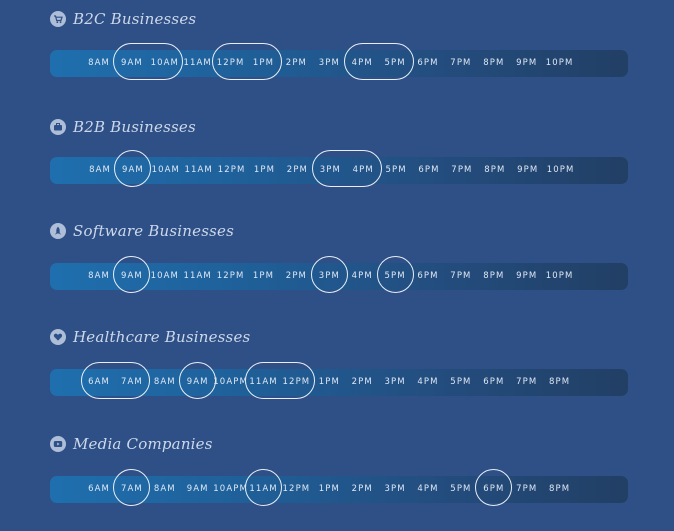  Describe the element at coordinates (134, 127) in the screenshot. I see `section-title: B2B Businesses` at that location.